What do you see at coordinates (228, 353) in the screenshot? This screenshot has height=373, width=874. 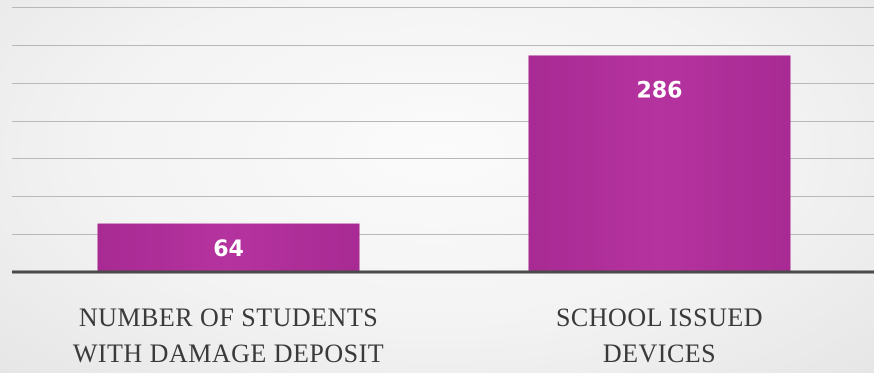 I see `category-label: WITH DAMAGE DEPOSIT` at bounding box center [228, 353].